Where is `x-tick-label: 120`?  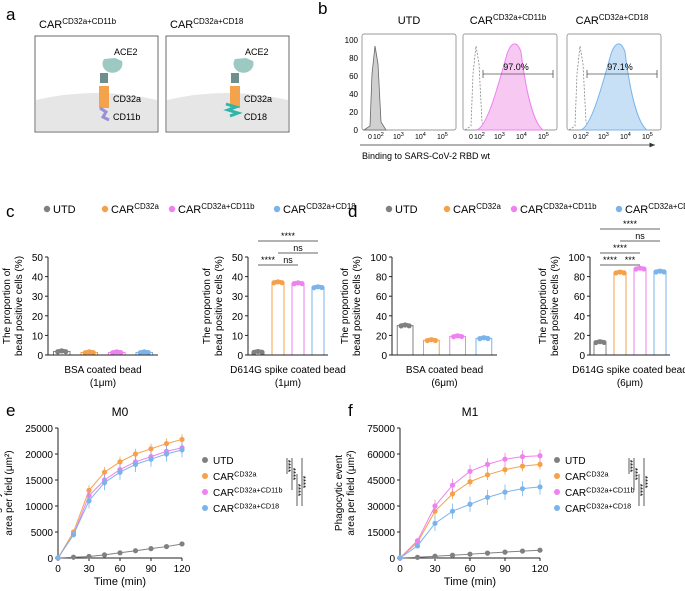 x-tick-label: 120 is located at coordinates (540, 569).